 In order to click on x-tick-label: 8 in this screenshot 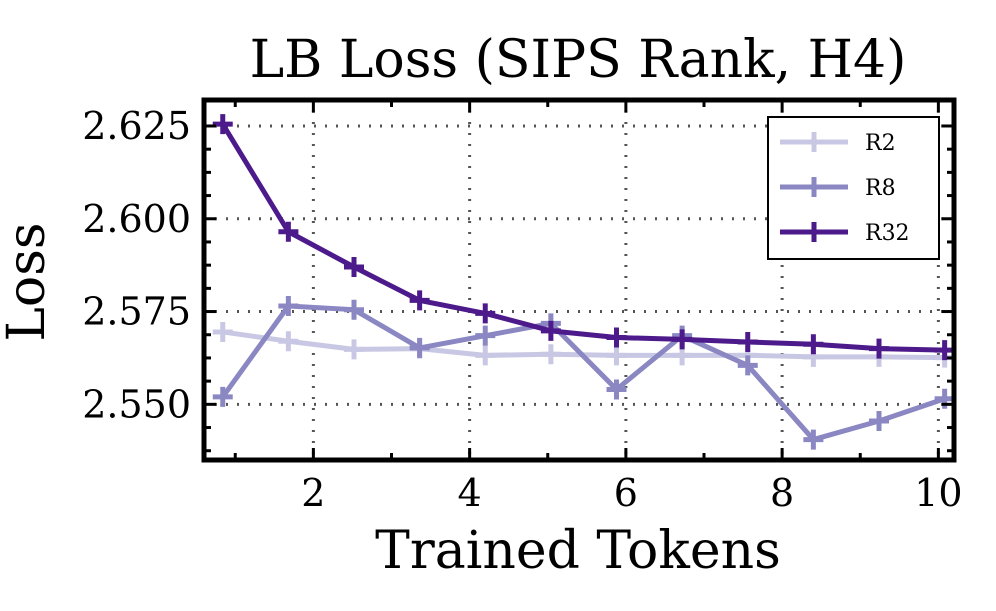, I will do `click(782, 493)`.